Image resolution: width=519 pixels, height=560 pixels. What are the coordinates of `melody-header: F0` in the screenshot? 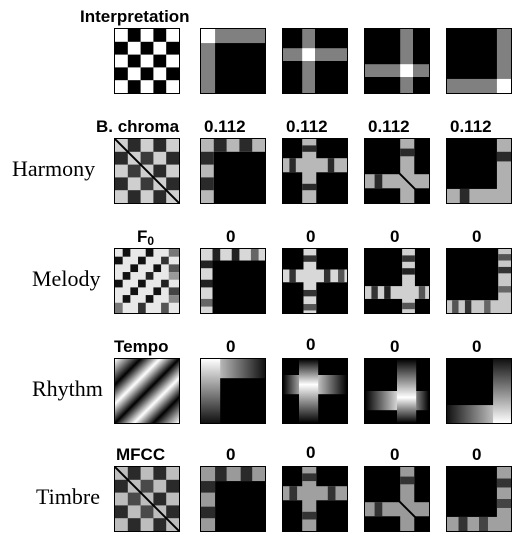 It's located at (145, 237).